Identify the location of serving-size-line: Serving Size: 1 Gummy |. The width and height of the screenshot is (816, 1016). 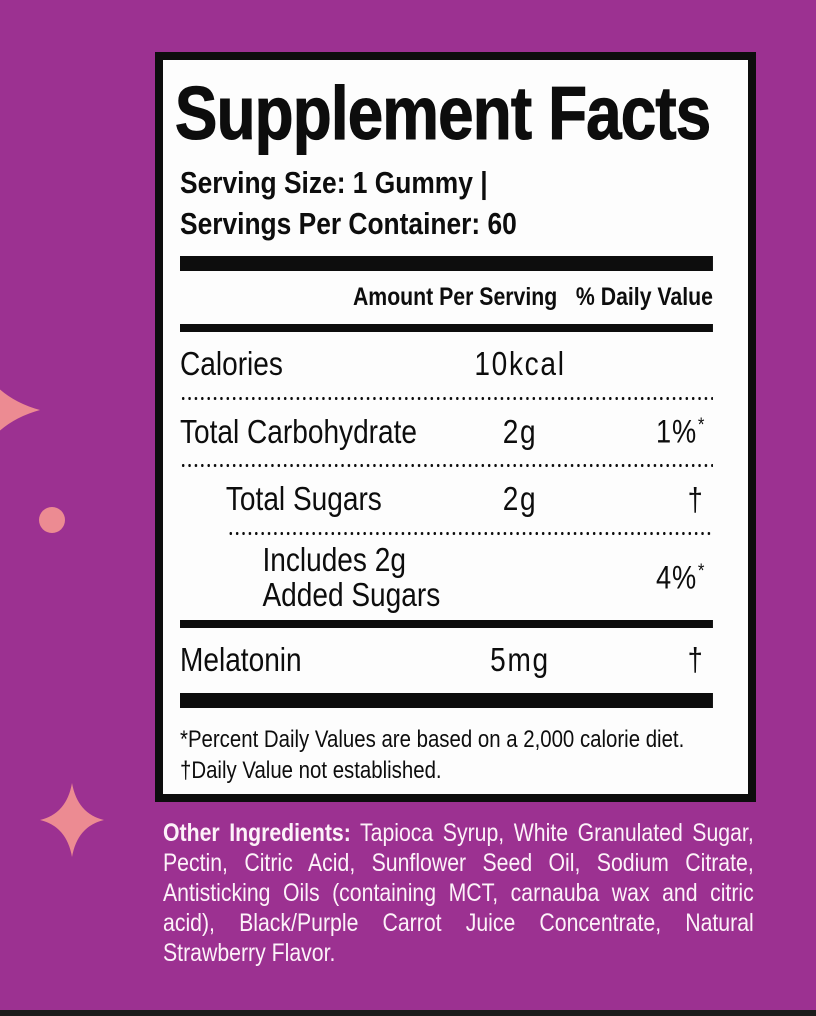
(334, 183).